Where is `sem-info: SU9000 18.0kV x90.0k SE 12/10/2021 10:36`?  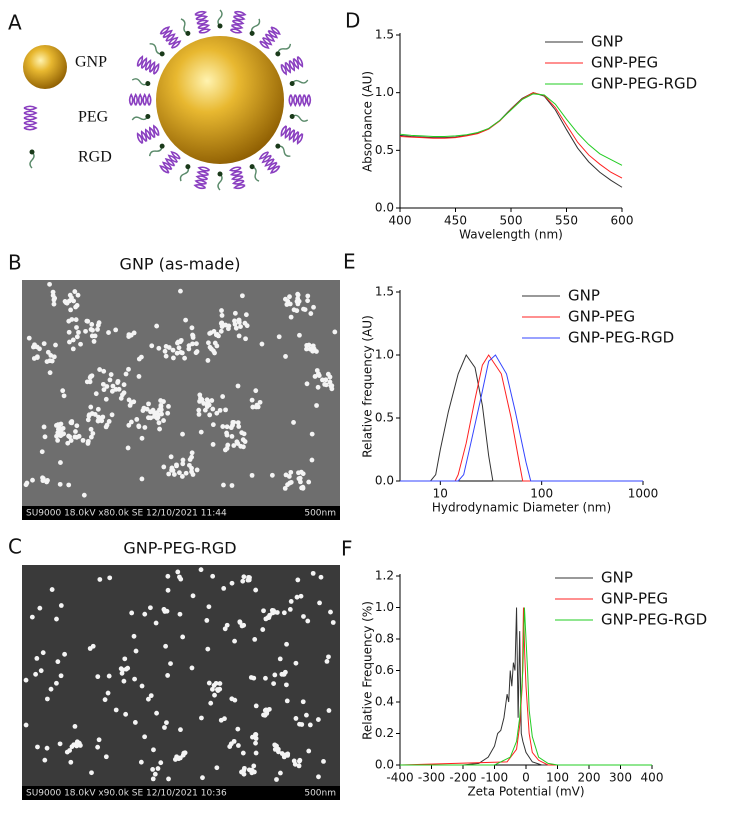
sem-info: SU9000 18.0kV x90.0k SE 12/10/2021 10:36 is located at coordinates (126, 794).